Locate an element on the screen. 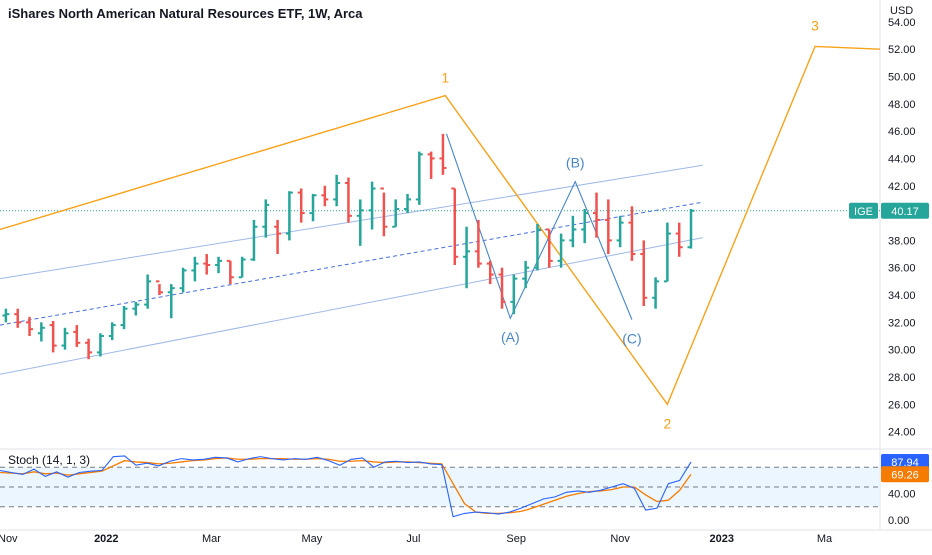 This screenshot has height=555, width=932. time-tick-label: Nov is located at coordinates (620, 539).